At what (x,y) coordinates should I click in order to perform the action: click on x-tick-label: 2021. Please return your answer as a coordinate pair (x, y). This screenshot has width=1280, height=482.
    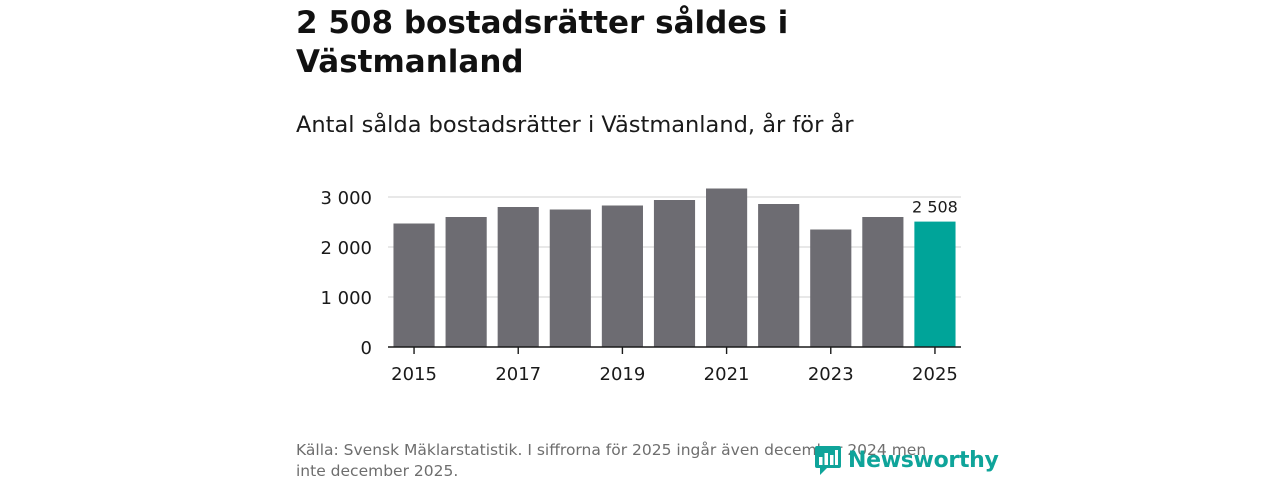
    Looking at the image, I should click on (727, 374).